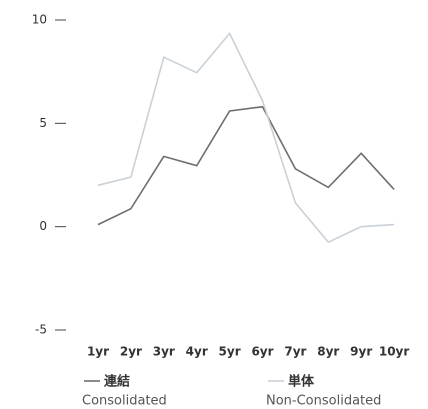 Image resolution: width=428 pixels, height=409 pixels. What do you see at coordinates (117, 382) in the screenshot?
I see `legend-label: 連結` at bounding box center [117, 382].